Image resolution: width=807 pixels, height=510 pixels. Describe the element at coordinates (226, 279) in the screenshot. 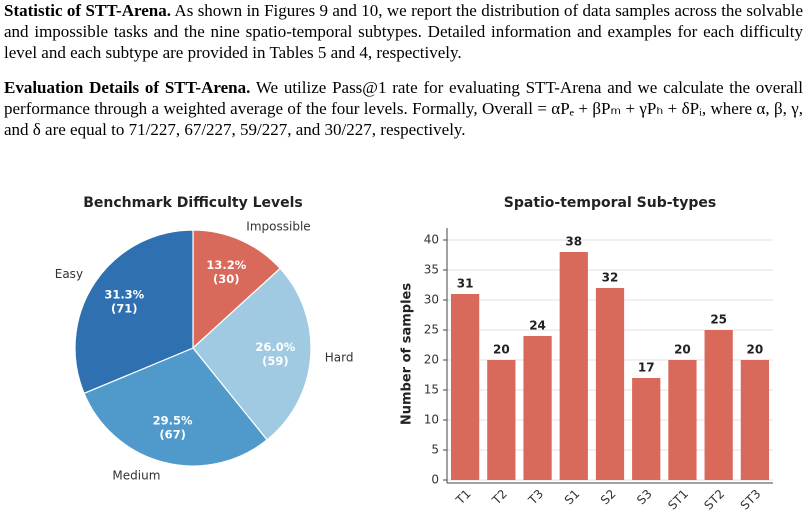

I see `slice-label: (30)` at that location.